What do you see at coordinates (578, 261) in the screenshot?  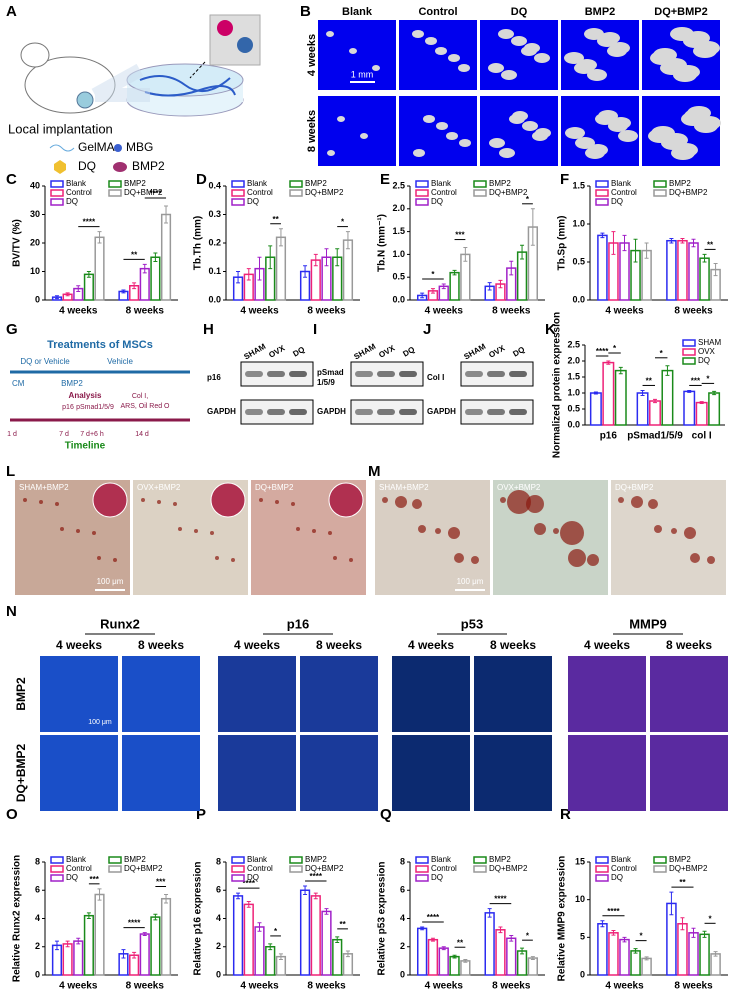 I see `y-tick-label: 0.5` at bounding box center [578, 261].